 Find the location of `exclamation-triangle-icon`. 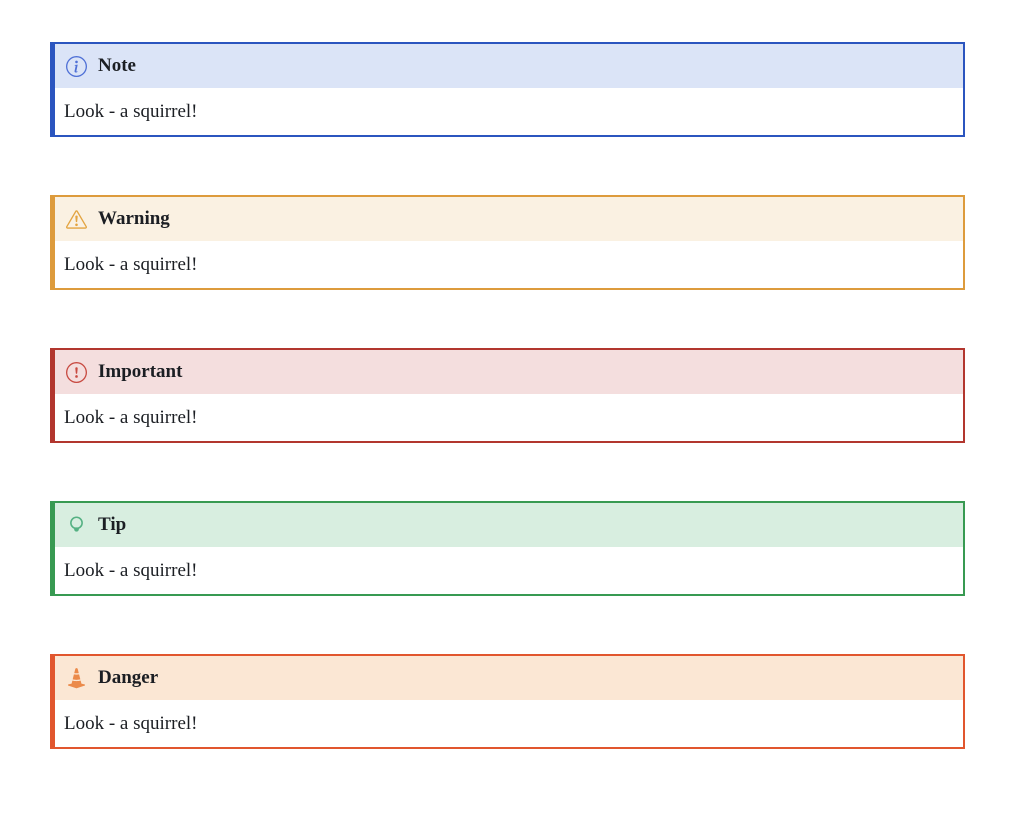

exclamation-triangle-icon is located at coordinates (76, 219).